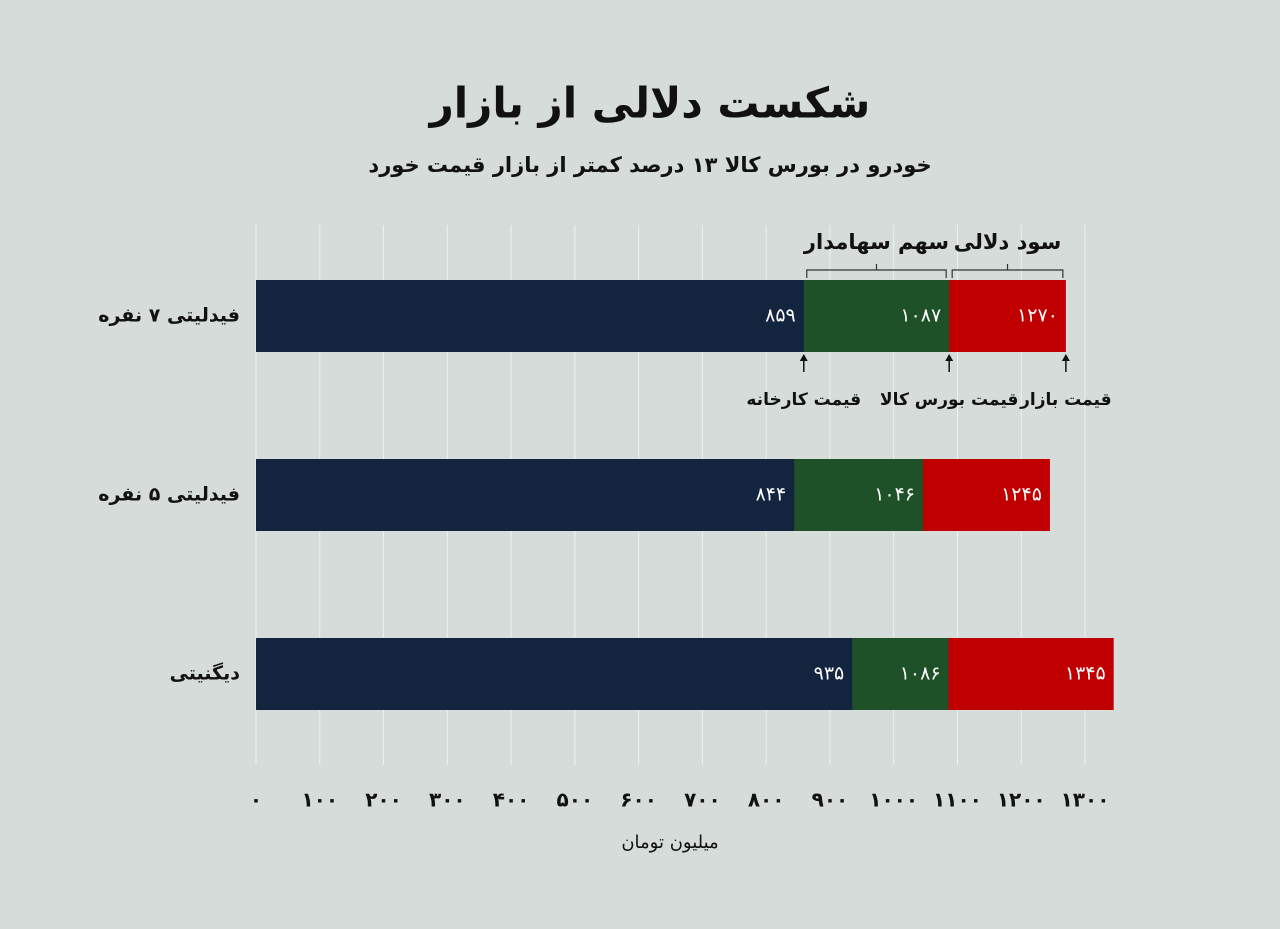  Describe the element at coordinates (894, 495) in the screenshot. I see `value-label: ۱۰۴۶` at that location.